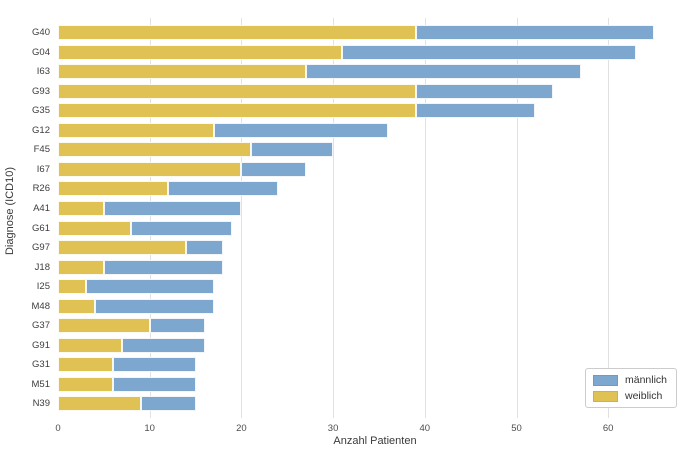 The image size is (698, 463). Describe the element at coordinates (43, 287) in the screenshot. I see `y-tick-label-I25: I25` at that location.